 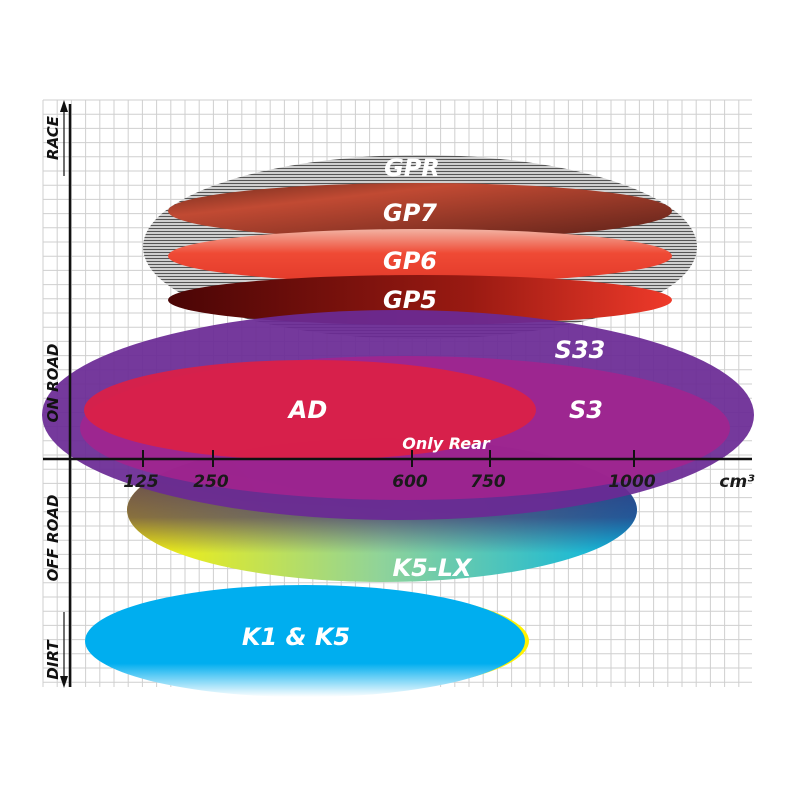 What do you see at coordinates (446, 443) in the screenshot?
I see `annotation-only-rear: Only Rear` at bounding box center [446, 443].